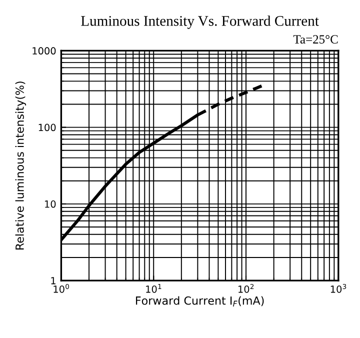 The width and height of the screenshot is (360, 338). I want to click on chart-title: Luminous Intensity Vs. Forward Current, so click(200, 22).